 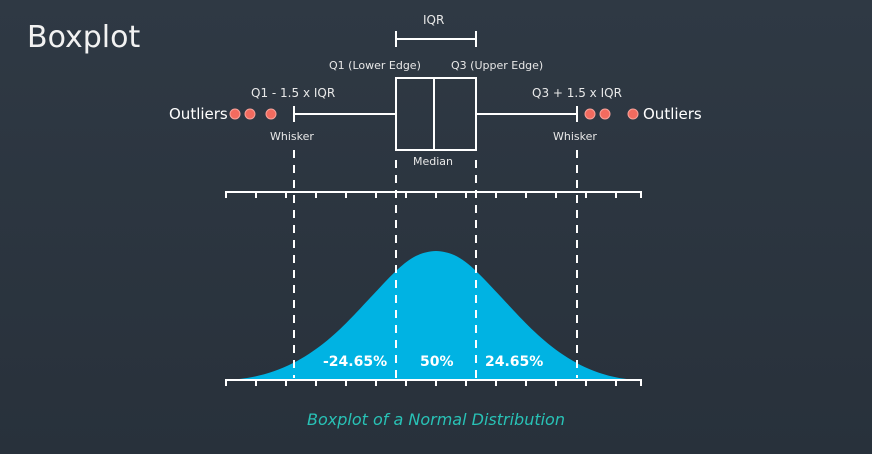 What do you see at coordinates (433, 382) in the screenshot?
I see `bottom-axis` at bounding box center [433, 382].